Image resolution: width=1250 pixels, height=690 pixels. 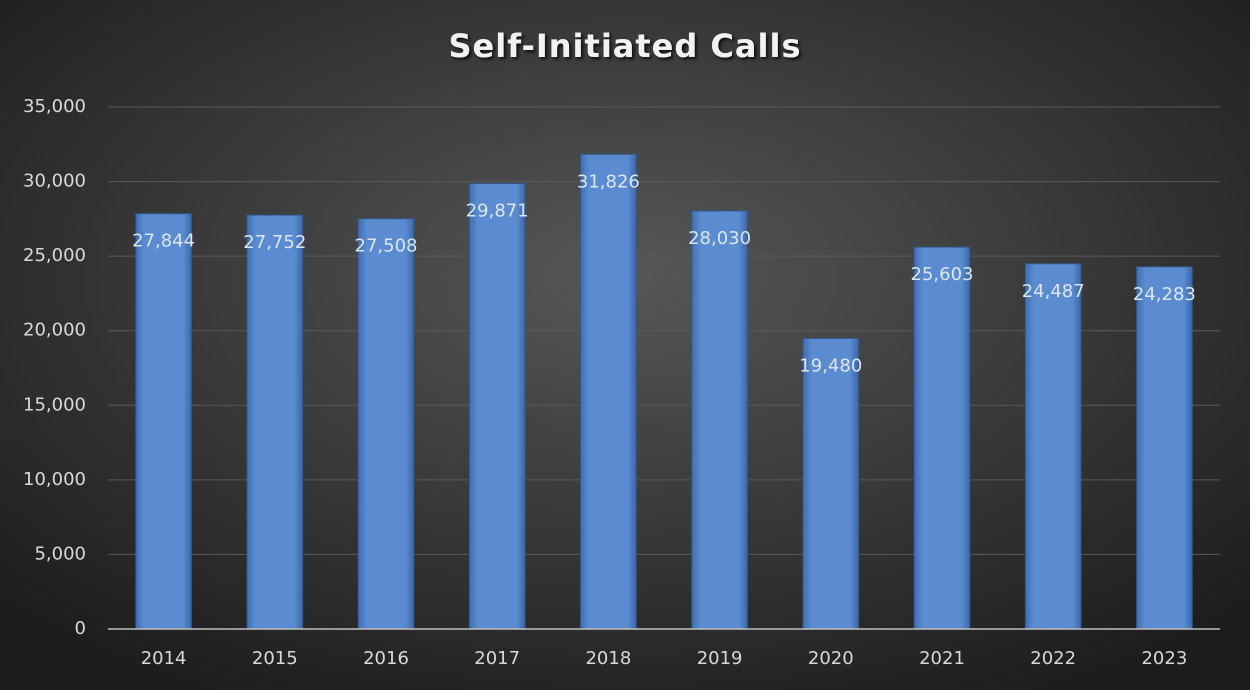 I want to click on x-tick-label: 2018, so click(x=608, y=658).